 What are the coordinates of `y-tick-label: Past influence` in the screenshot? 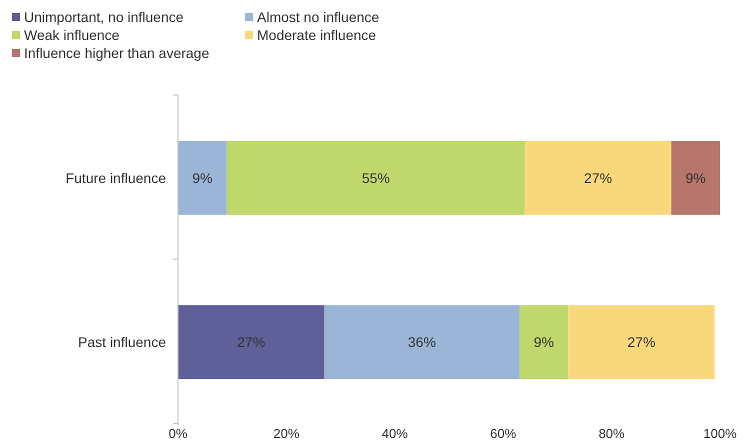 It's located at (122, 342).